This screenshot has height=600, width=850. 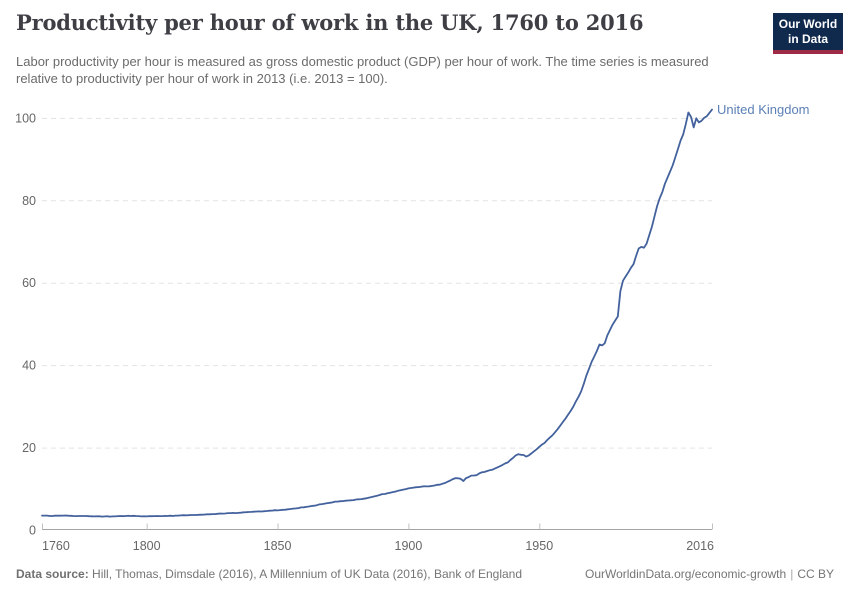 What do you see at coordinates (700, 546) in the screenshot?
I see `x-tick-label: 2016` at bounding box center [700, 546].